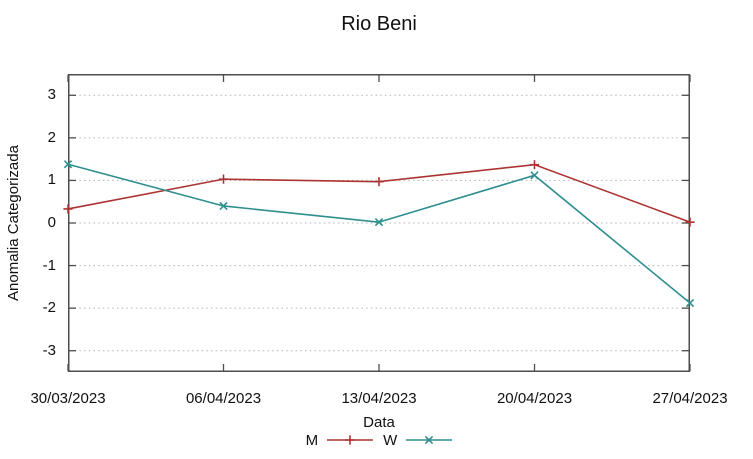  What do you see at coordinates (690, 222) in the screenshot?
I see `series-M-marker-27/04/2023` at bounding box center [690, 222].